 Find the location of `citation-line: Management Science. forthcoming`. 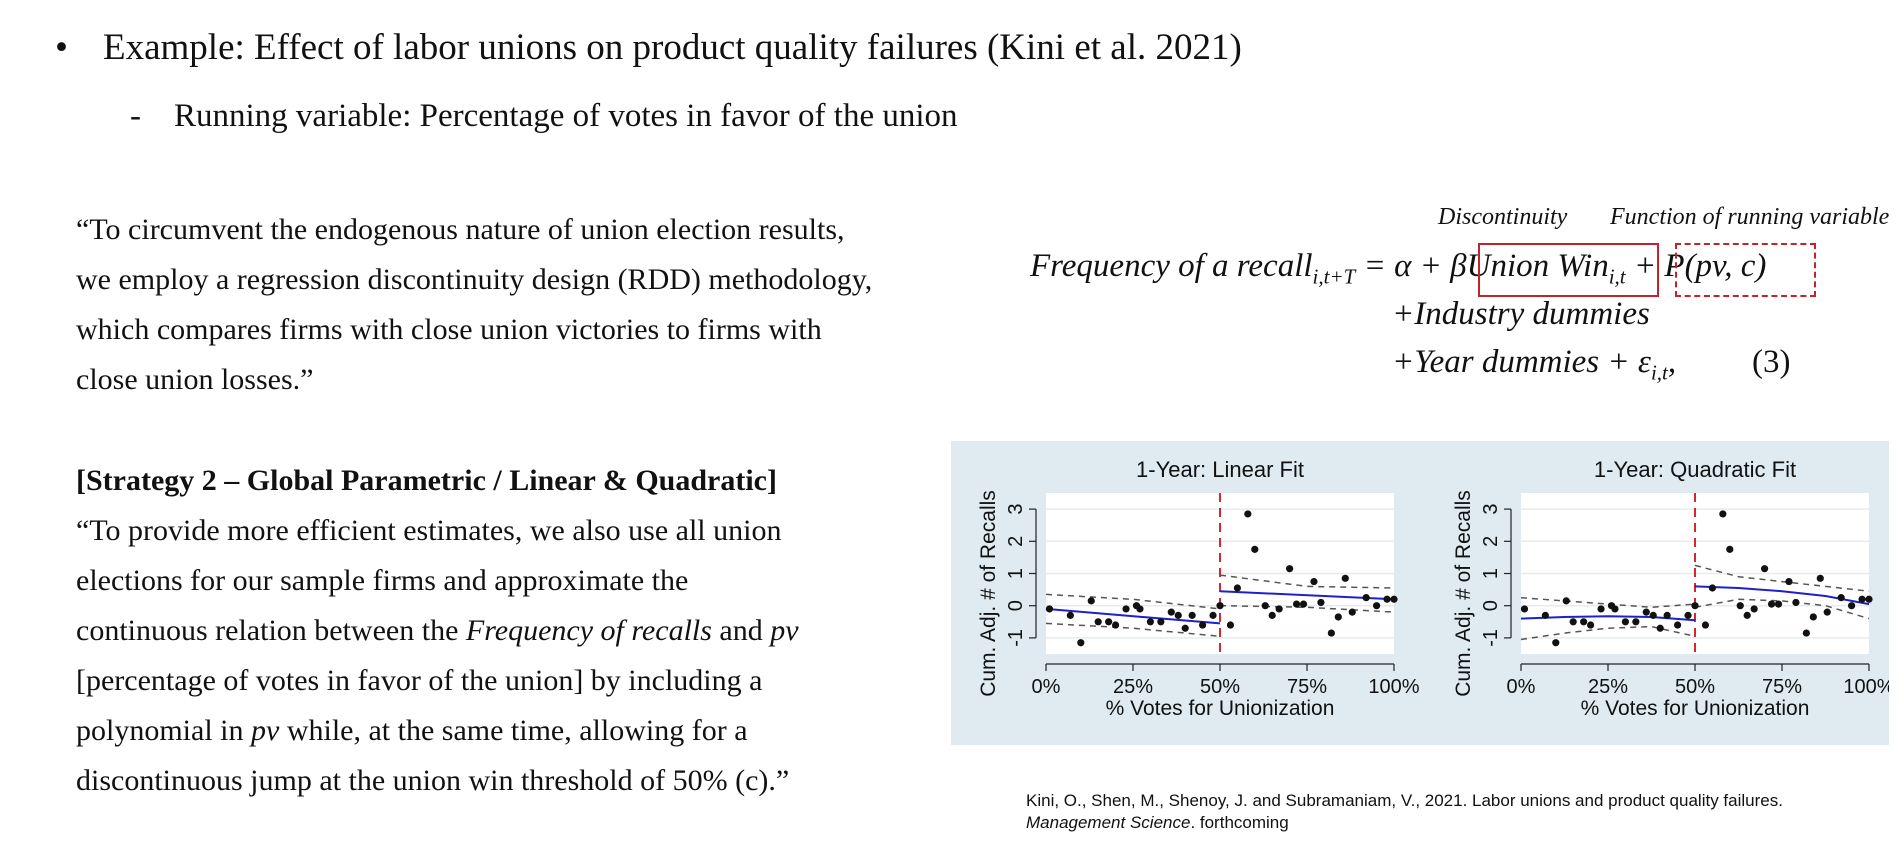

citation-line: Management Science. forthcoming is located at coordinates (1404, 823).